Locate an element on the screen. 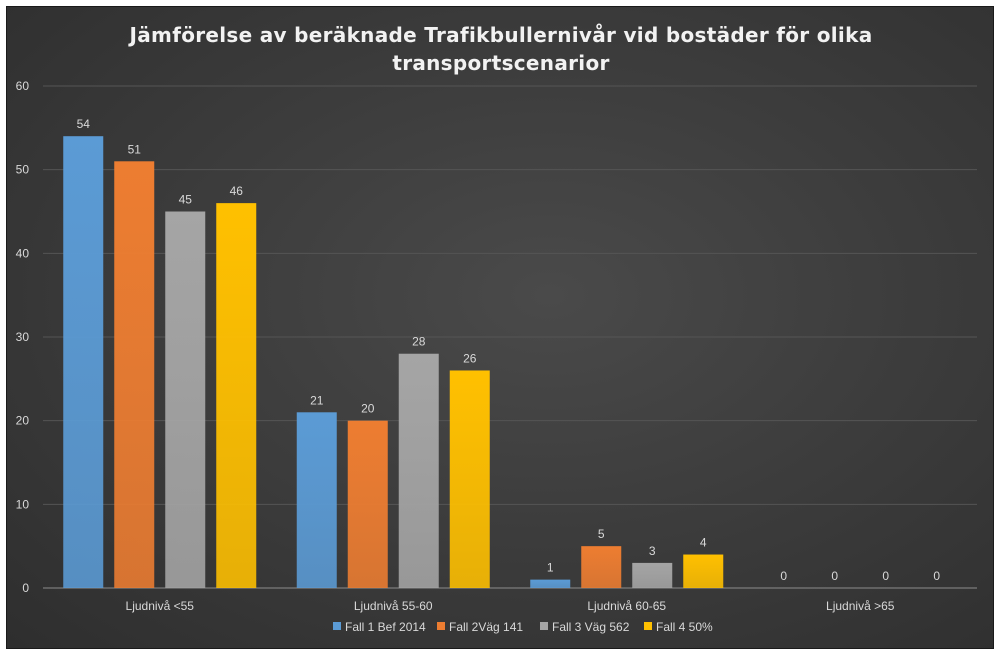 The height and width of the screenshot is (655, 1000). data-label: 28 is located at coordinates (419, 342).